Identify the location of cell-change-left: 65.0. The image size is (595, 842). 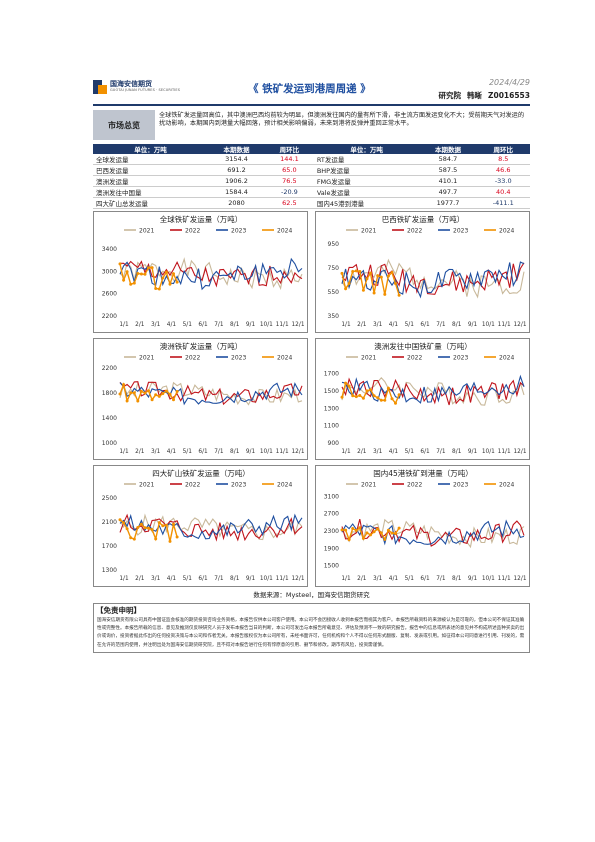
(289, 170).